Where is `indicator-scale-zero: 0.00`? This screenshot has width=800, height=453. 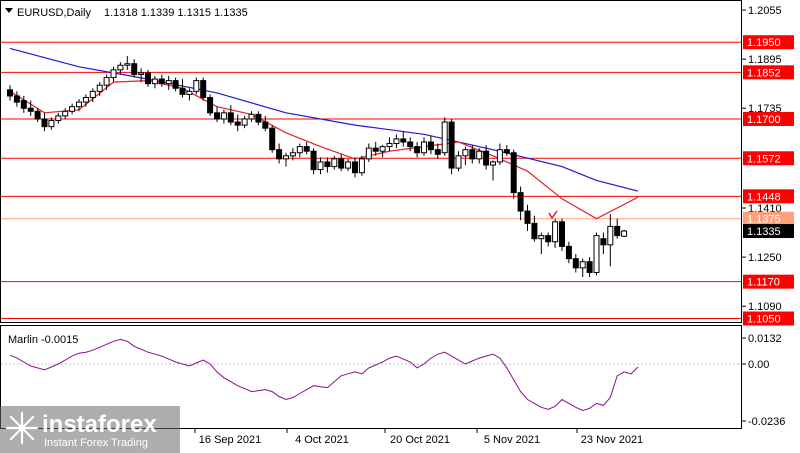 indicator-scale-zero: 0.00 is located at coordinates (758, 365).